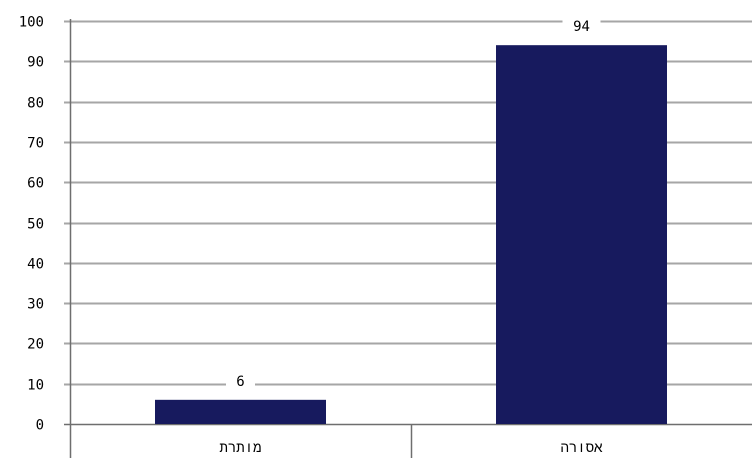  Describe the element at coordinates (35, 265) in the screenshot. I see `y-tick-label: 40` at that location.